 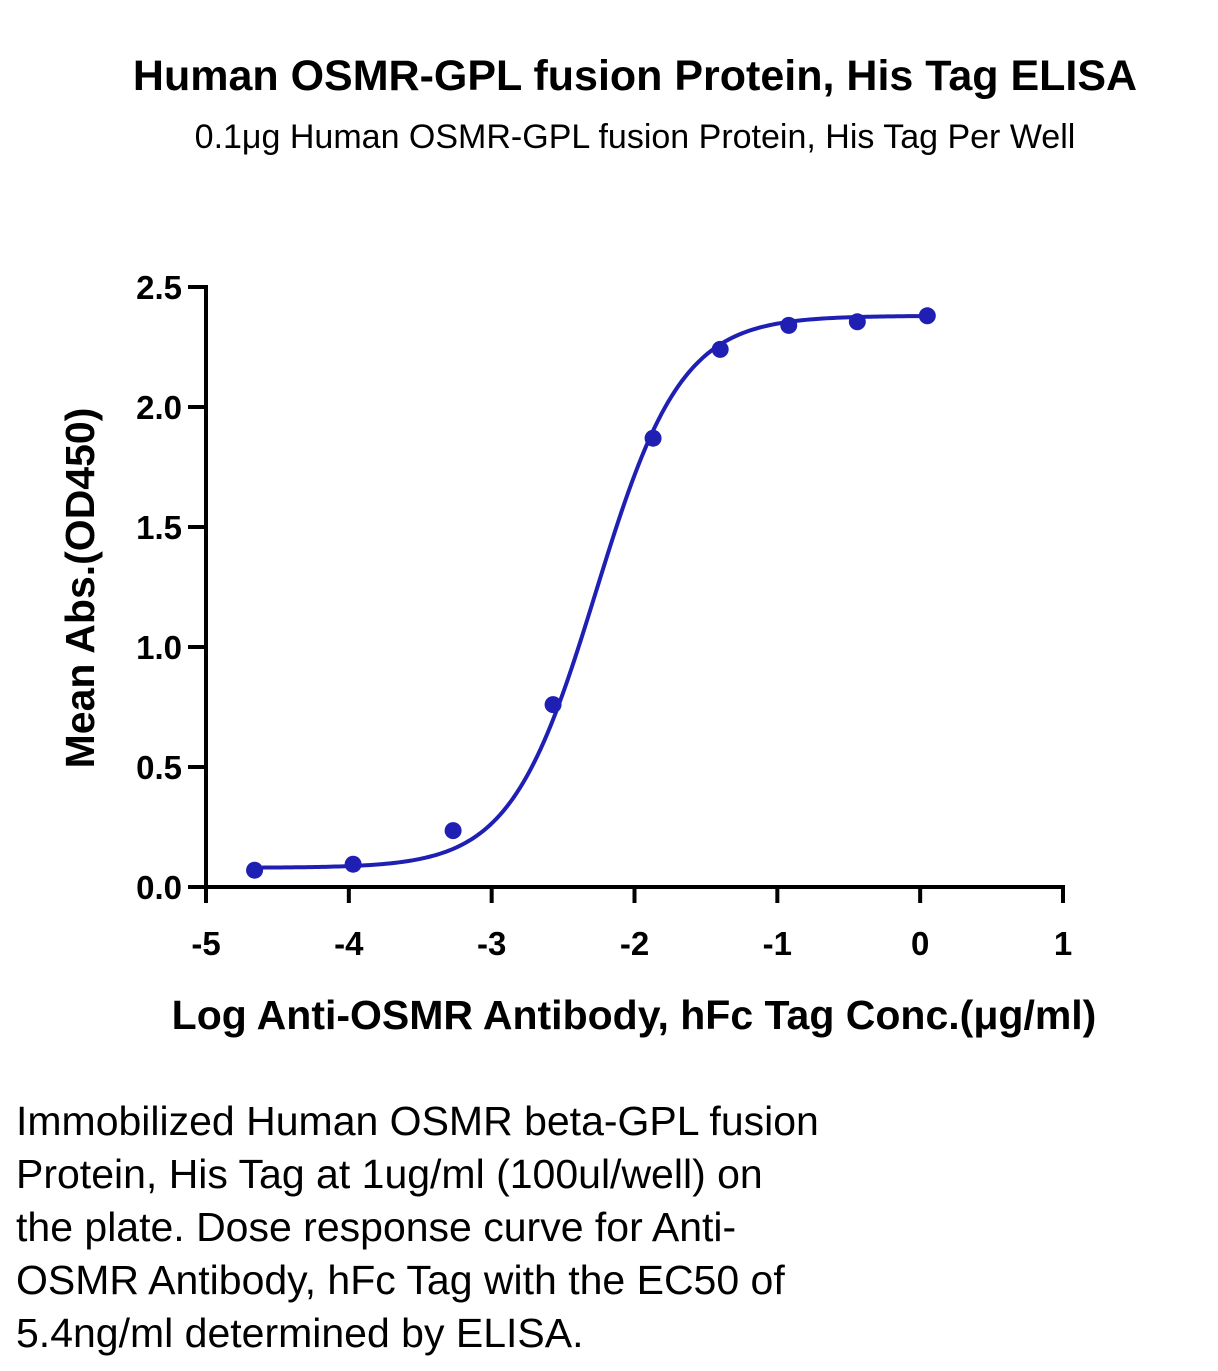 What do you see at coordinates (634, 943) in the screenshot?
I see `x-tick-label: -2` at bounding box center [634, 943].